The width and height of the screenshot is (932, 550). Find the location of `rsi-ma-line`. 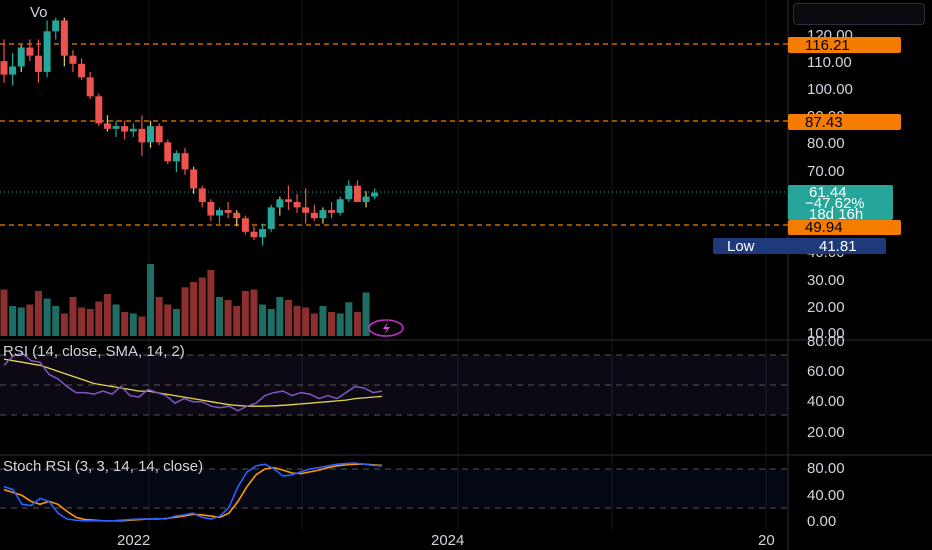

rsi-ma-line is located at coordinates (193, 382).